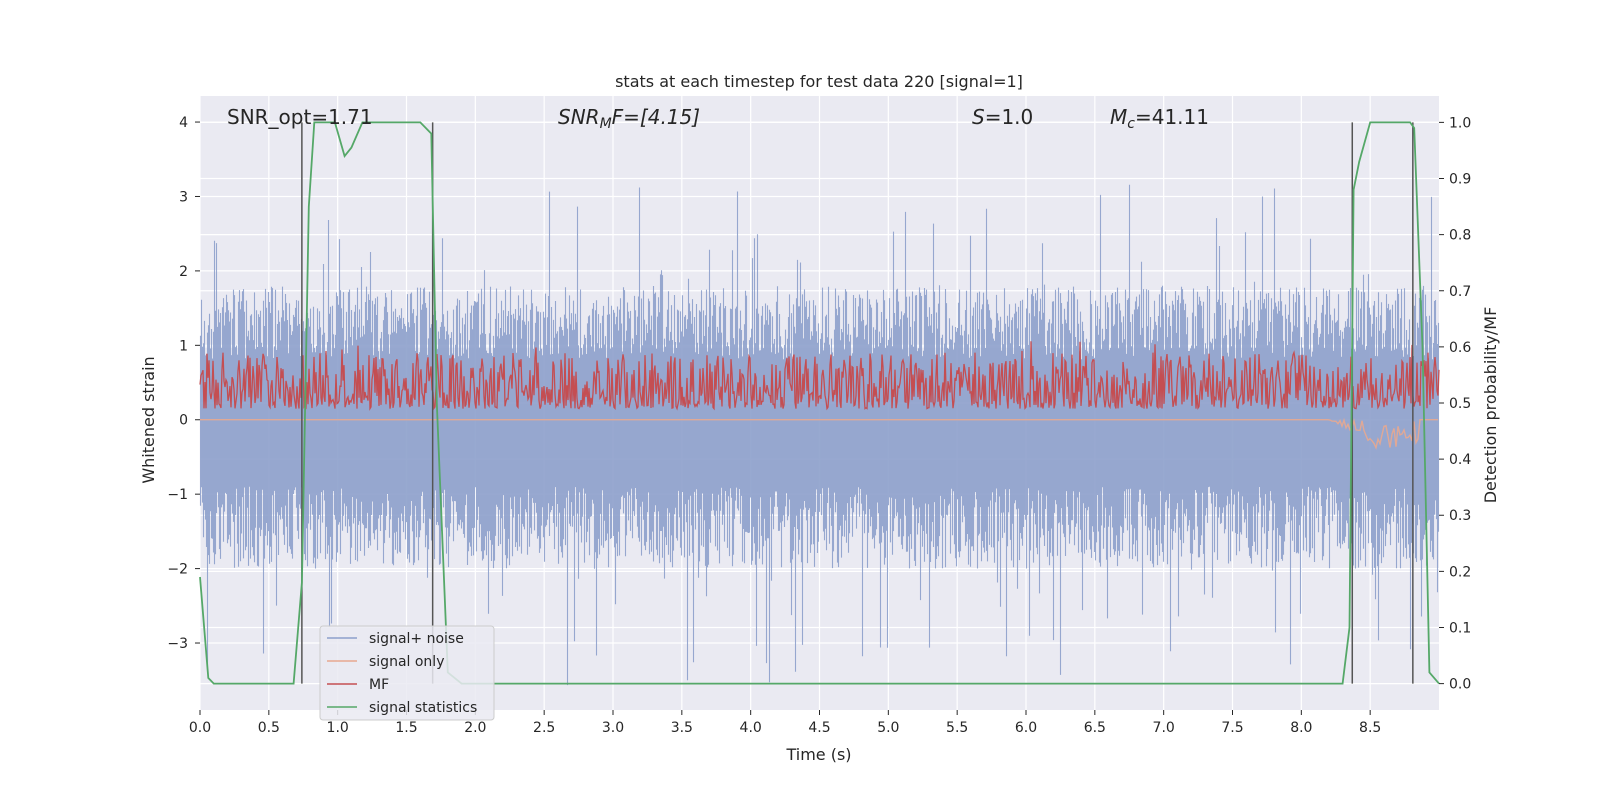  What do you see at coordinates (1460, 516) in the screenshot?
I see `y2-tick-label: 0.3` at bounding box center [1460, 516].